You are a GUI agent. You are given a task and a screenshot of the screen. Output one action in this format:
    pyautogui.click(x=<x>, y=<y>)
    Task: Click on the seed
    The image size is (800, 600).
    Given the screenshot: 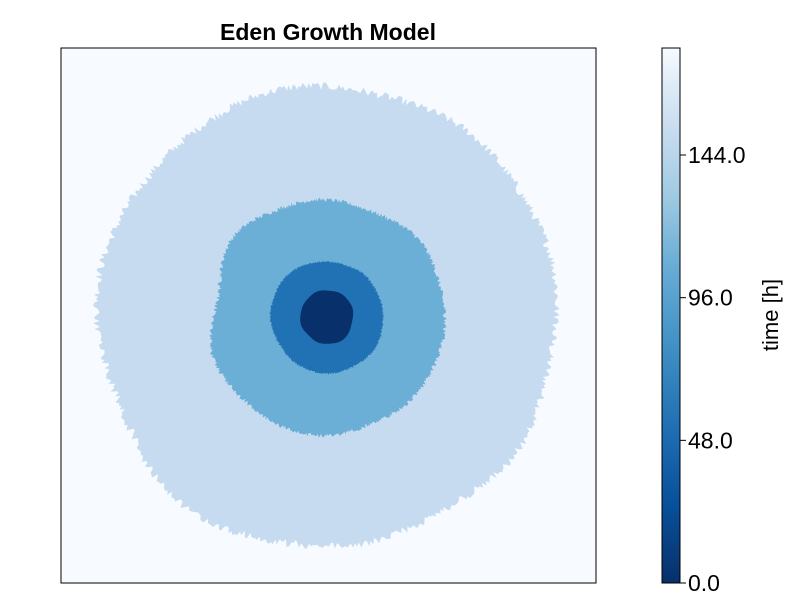 What is the action you would take?
    pyautogui.click(x=327, y=317)
    